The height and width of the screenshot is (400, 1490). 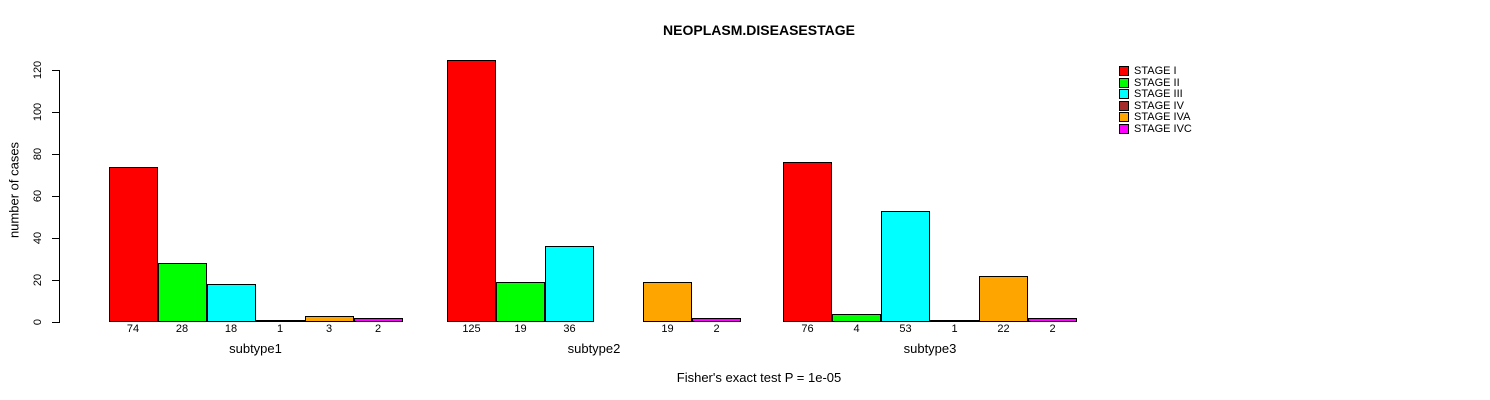 What do you see at coordinates (1157, 82) in the screenshot?
I see `legend-label: STAGE II` at bounding box center [1157, 82].